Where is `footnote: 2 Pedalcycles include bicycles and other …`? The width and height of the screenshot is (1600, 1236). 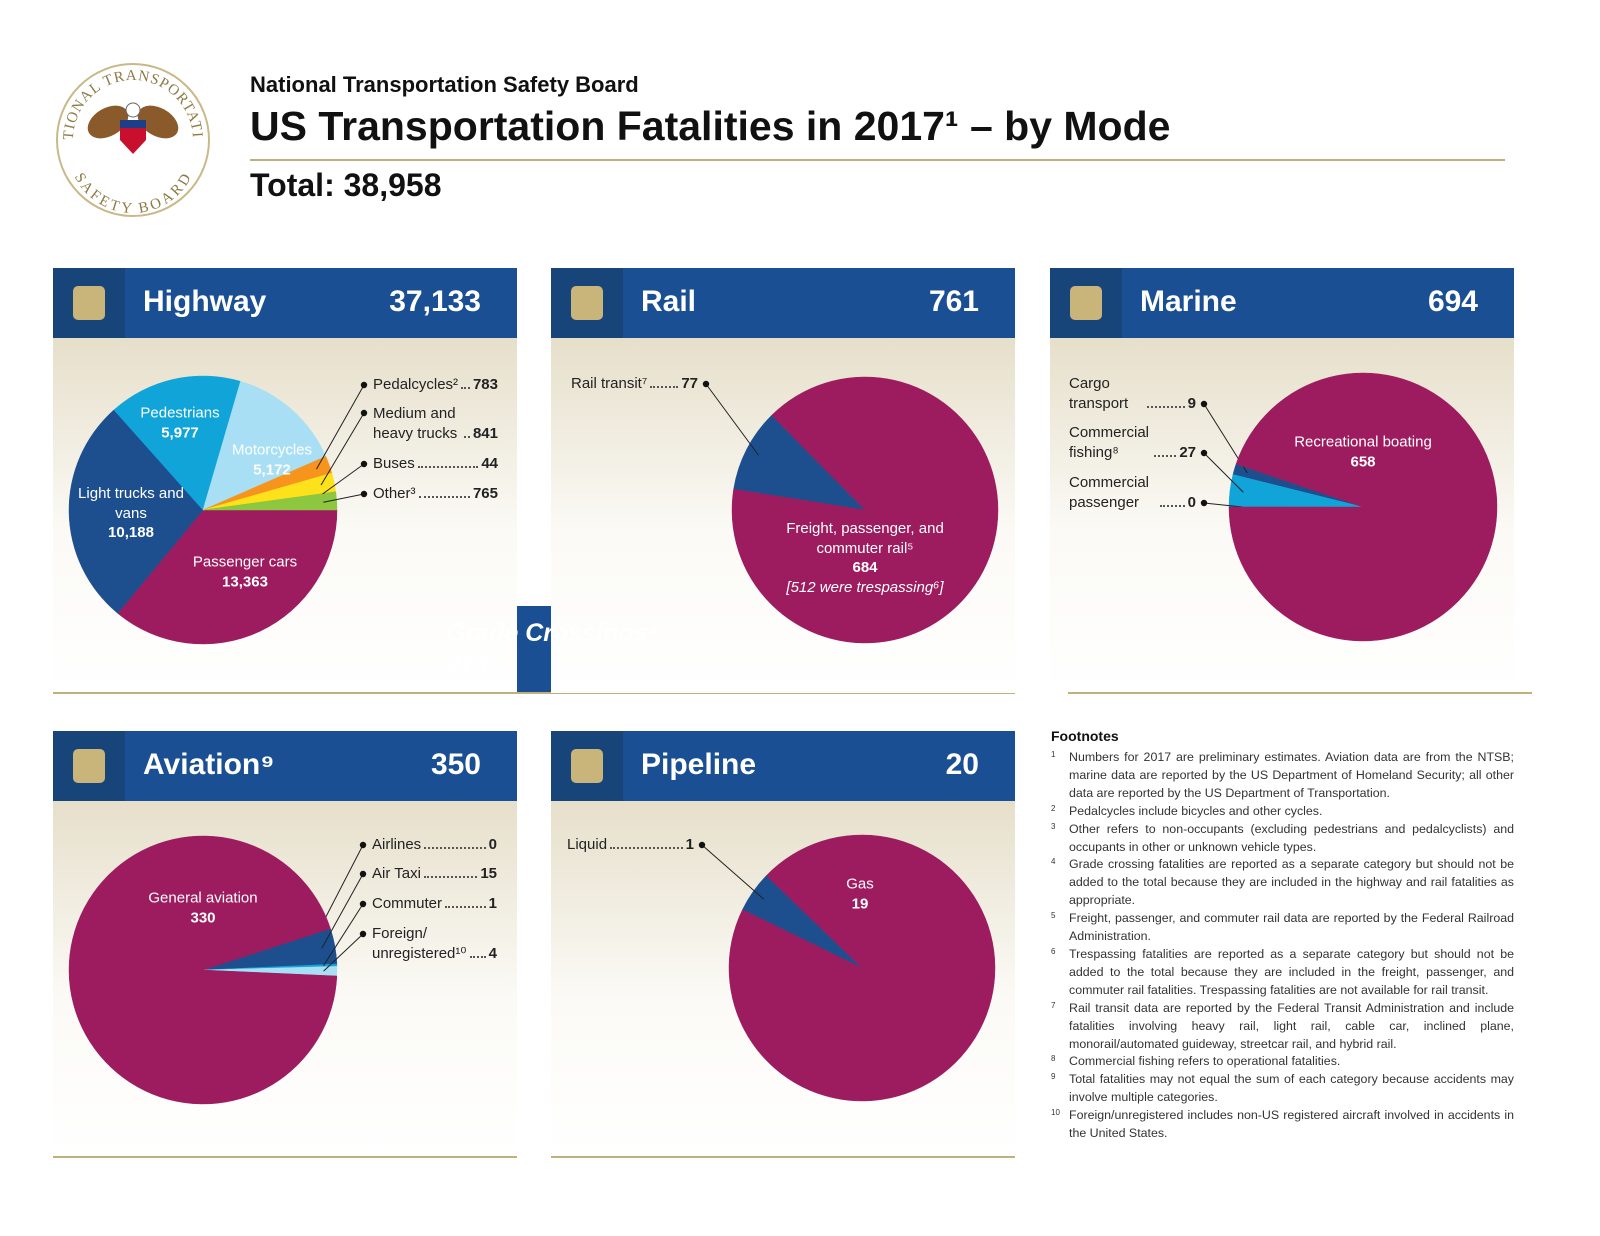 footnote: 2 Pedalcycles include bicycles and other … is located at coordinates (1282, 812).